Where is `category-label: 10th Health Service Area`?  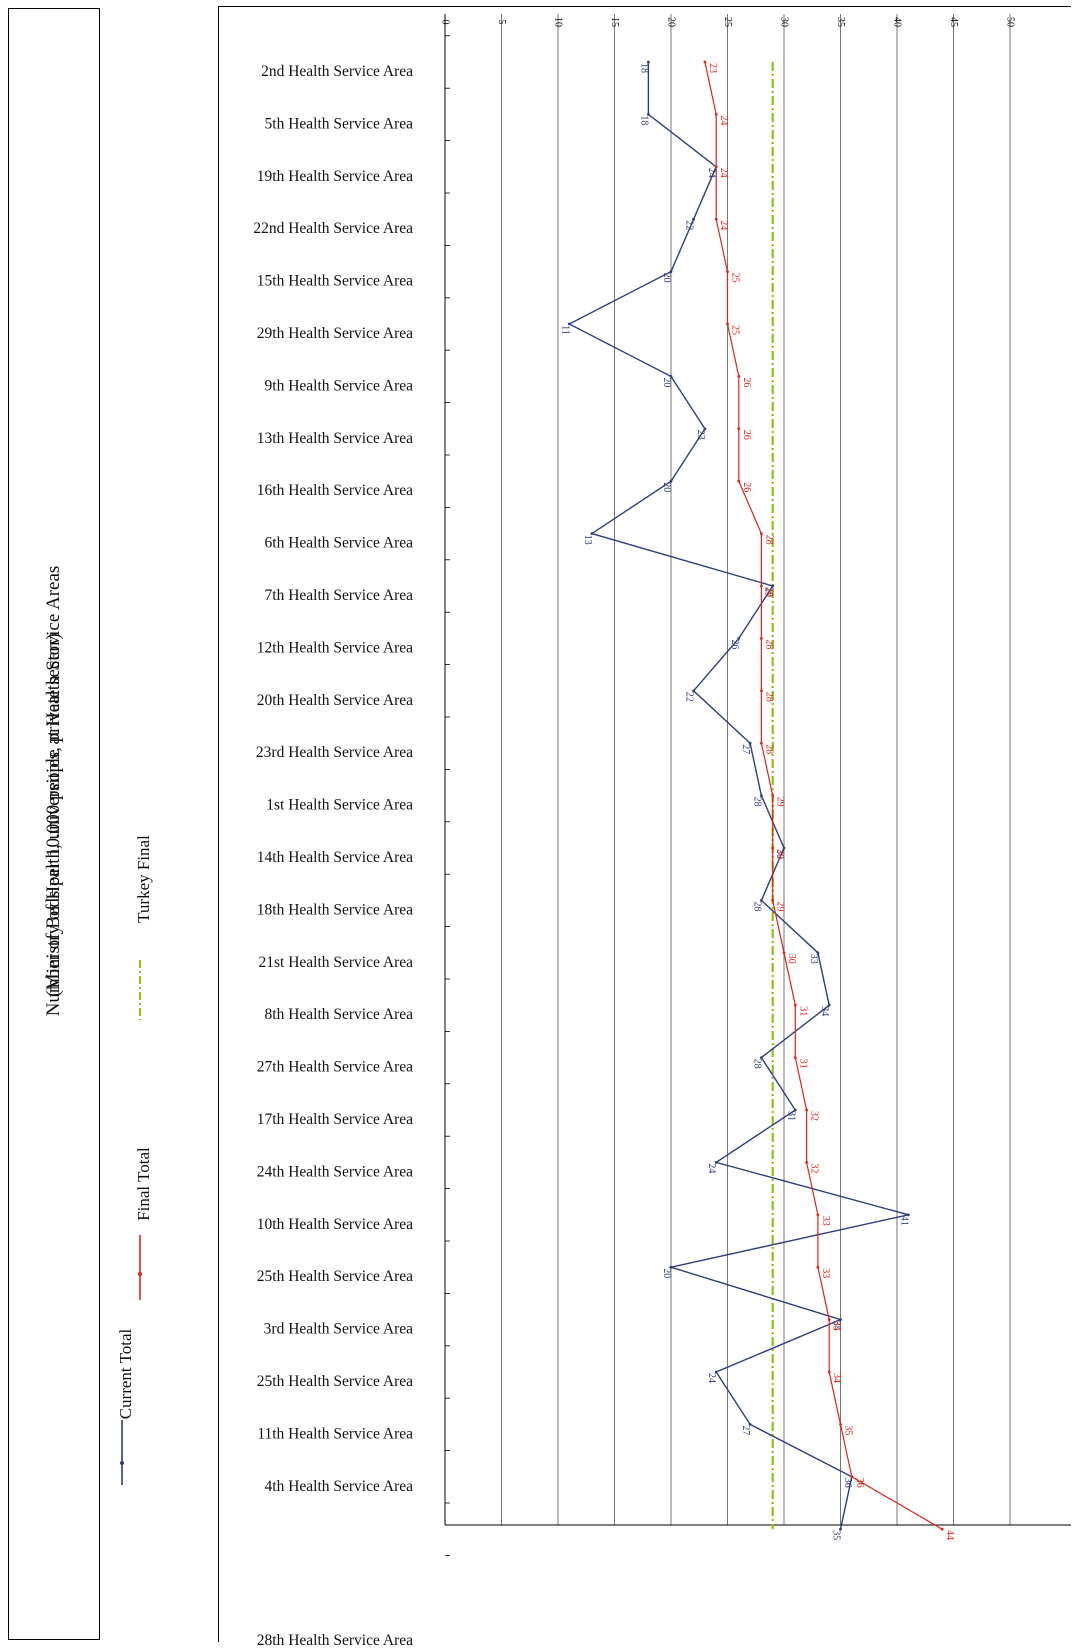
category-label: 10th Health Service Area is located at coordinates (335, 1224).